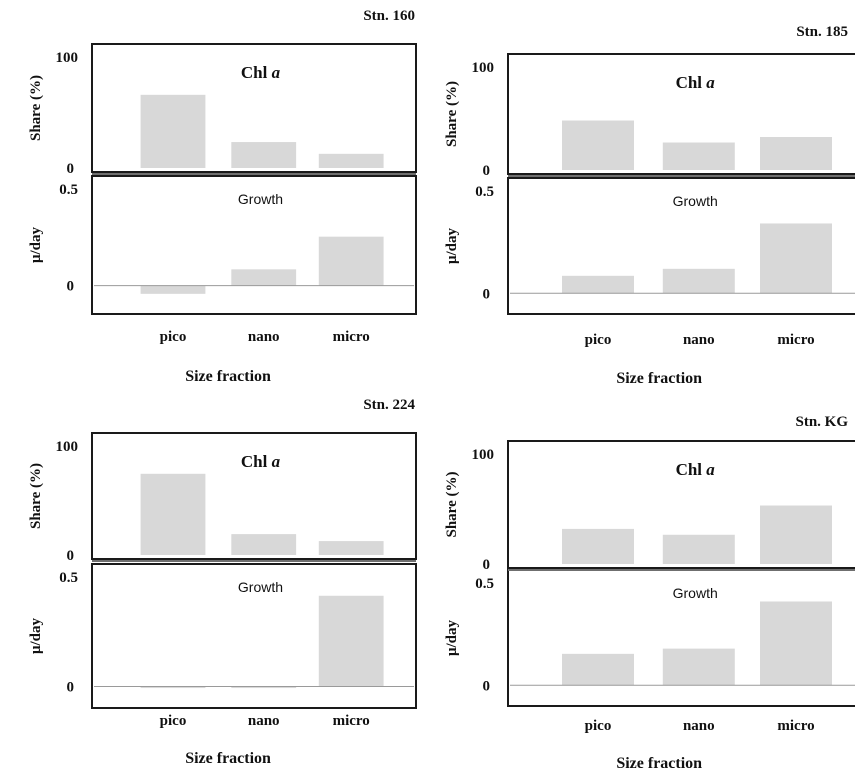 This screenshot has width=855, height=778. What do you see at coordinates (389, 16) in the screenshot?
I see `station-label: Stn. 160` at bounding box center [389, 16].